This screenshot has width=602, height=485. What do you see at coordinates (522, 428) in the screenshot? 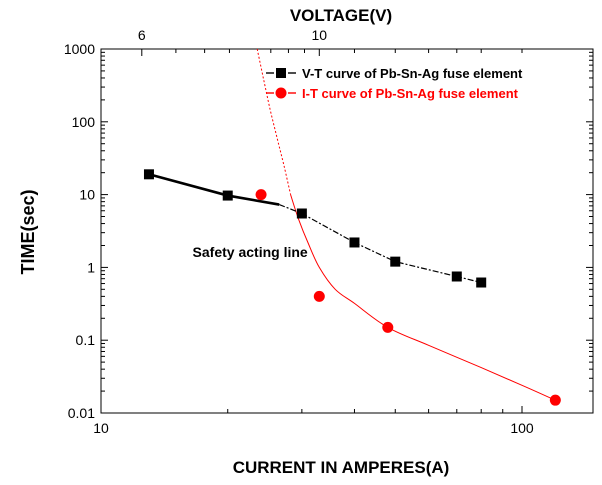
I see `x-tick-label: 100` at bounding box center [522, 428].